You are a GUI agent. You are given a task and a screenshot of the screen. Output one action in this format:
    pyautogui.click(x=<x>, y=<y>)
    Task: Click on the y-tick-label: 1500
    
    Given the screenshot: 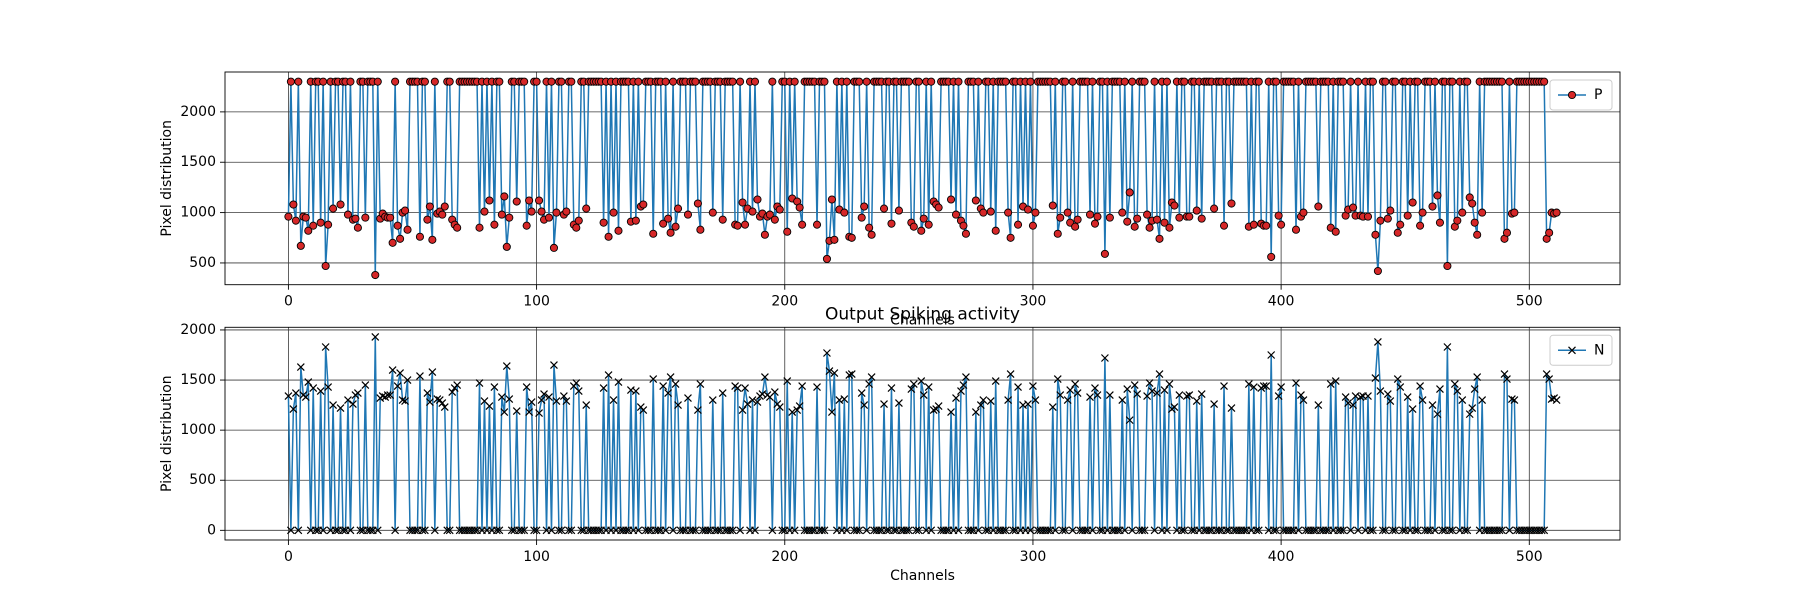 What is the action you would take?
    pyautogui.click(x=198, y=162)
    